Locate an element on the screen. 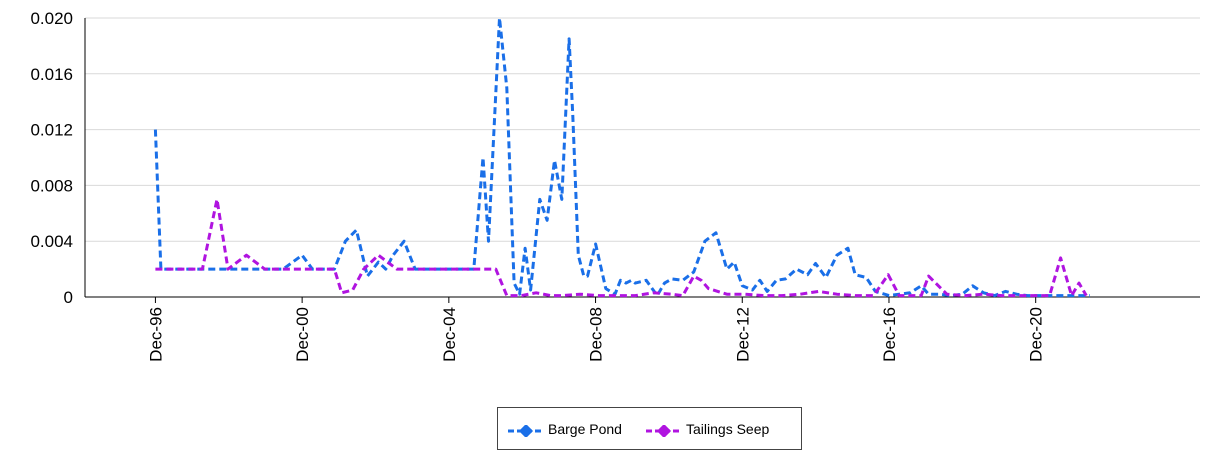  y-tick-label: 0.016 is located at coordinates (51, 74).